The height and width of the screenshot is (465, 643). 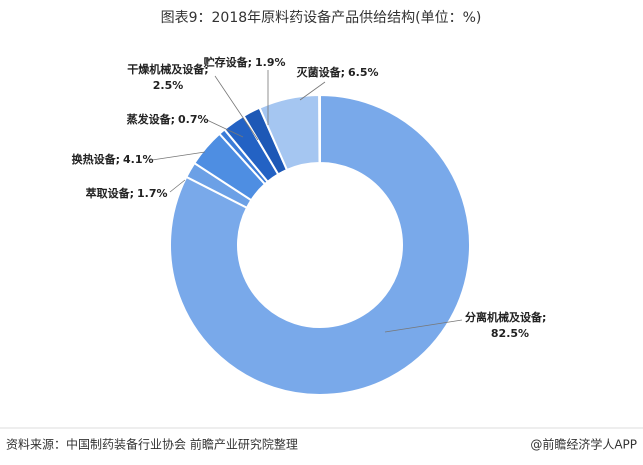 What do you see at coordinates (152, 444) in the screenshot?
I see `source-note: 资料来源：中国制药装备行业协会 前瞻产业研究院整理` at bounding box center [152, 444].